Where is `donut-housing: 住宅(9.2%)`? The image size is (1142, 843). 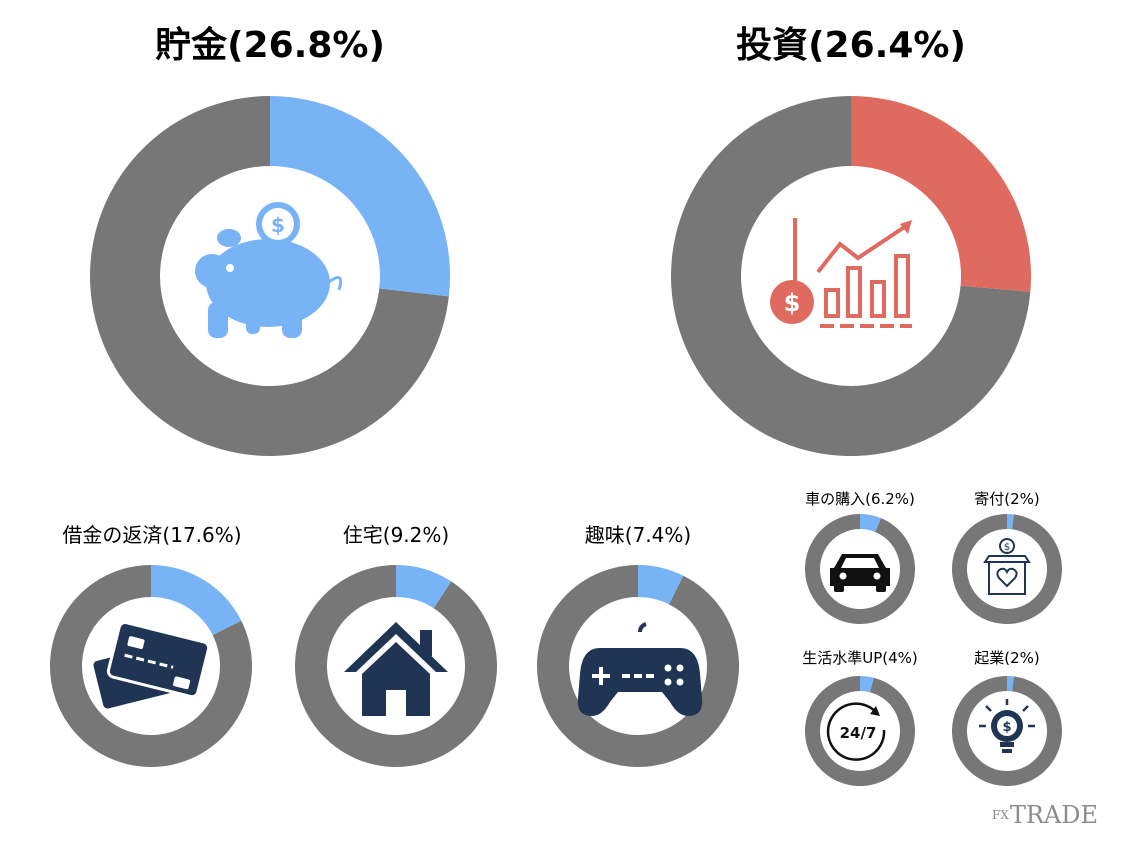 donut-housing: 住宅(9.2%) is located at coordinates (396, 645).